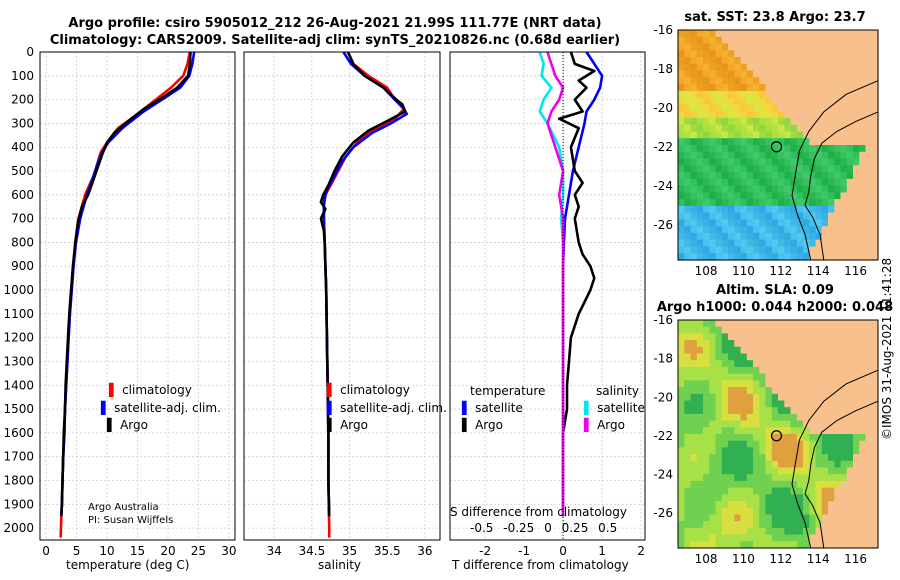  Describe the element at coordinates (706, 271) in the screenshot. I see `map-x-tick: 108` at that location.